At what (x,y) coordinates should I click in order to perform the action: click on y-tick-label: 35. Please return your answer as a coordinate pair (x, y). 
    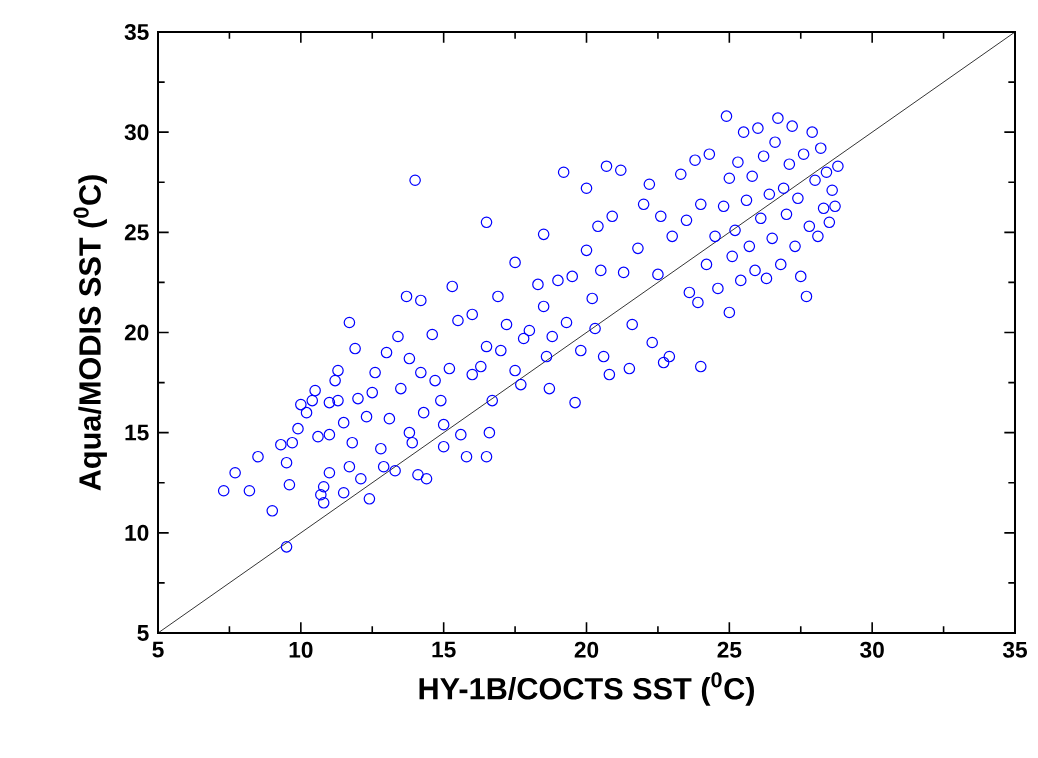
    Looking at the image, I should click on (136, 32).